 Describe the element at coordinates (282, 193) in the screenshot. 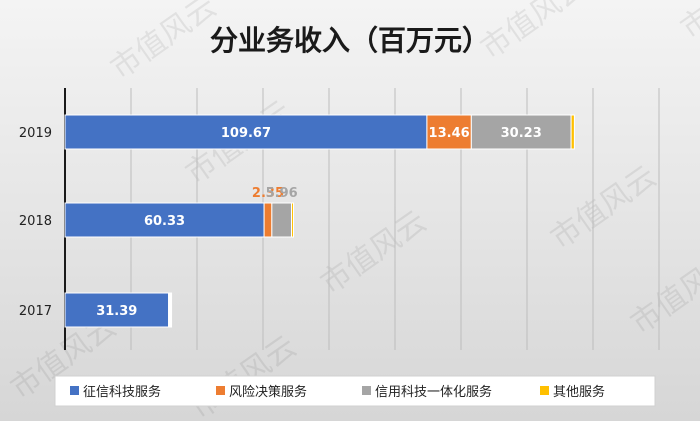

I see `data-label: 5.96` at that location.